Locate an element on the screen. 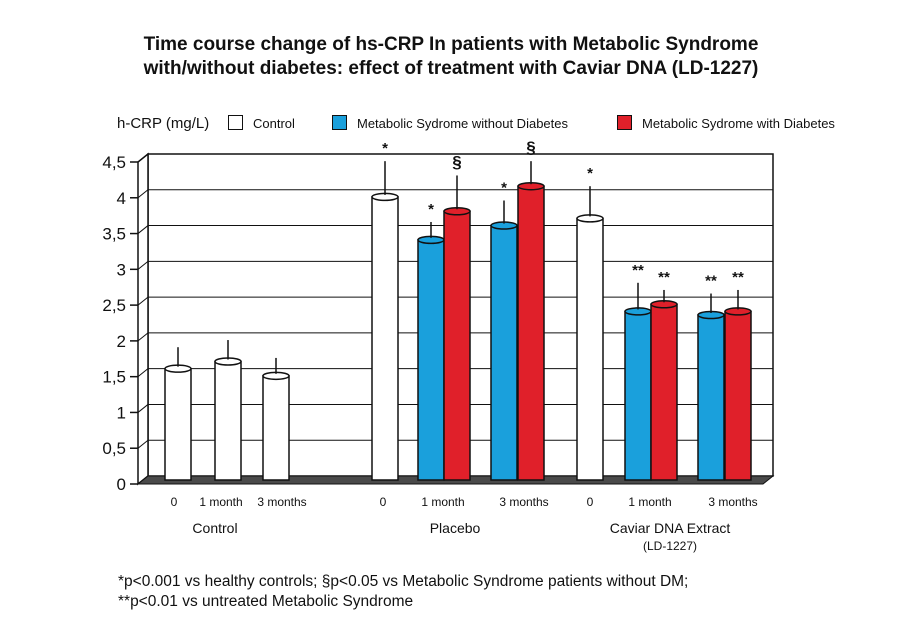  y-tick-label: 1,5 is located at coordinates (114, 377).